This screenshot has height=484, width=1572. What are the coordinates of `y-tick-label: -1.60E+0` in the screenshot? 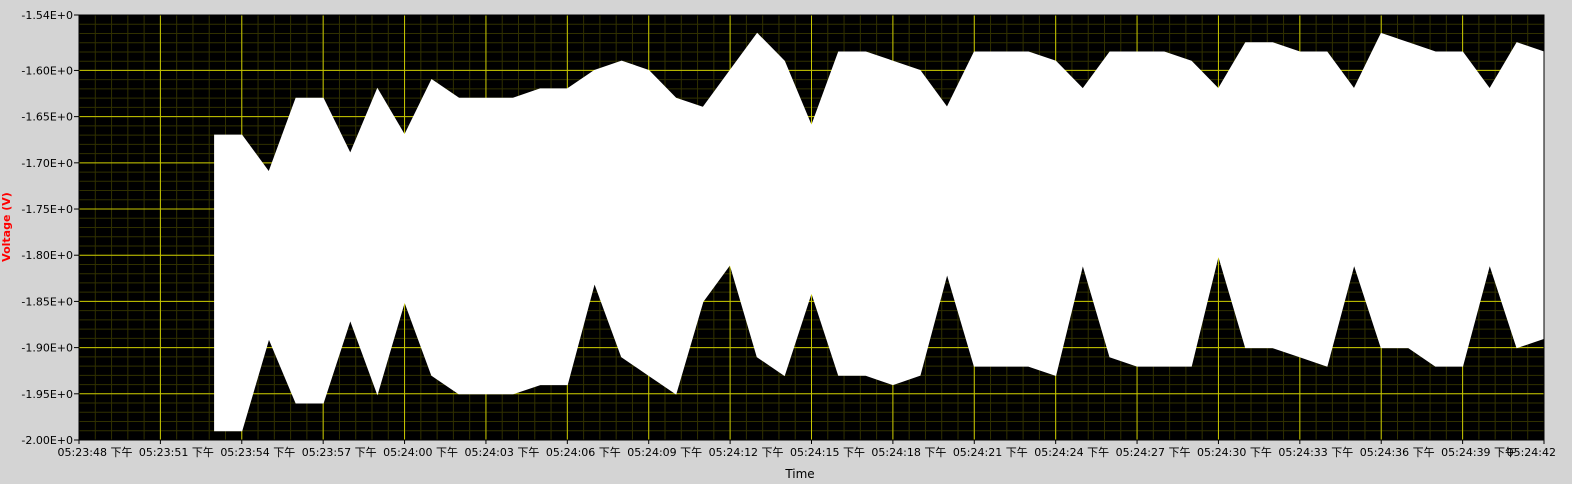 It's located at (47, 70).